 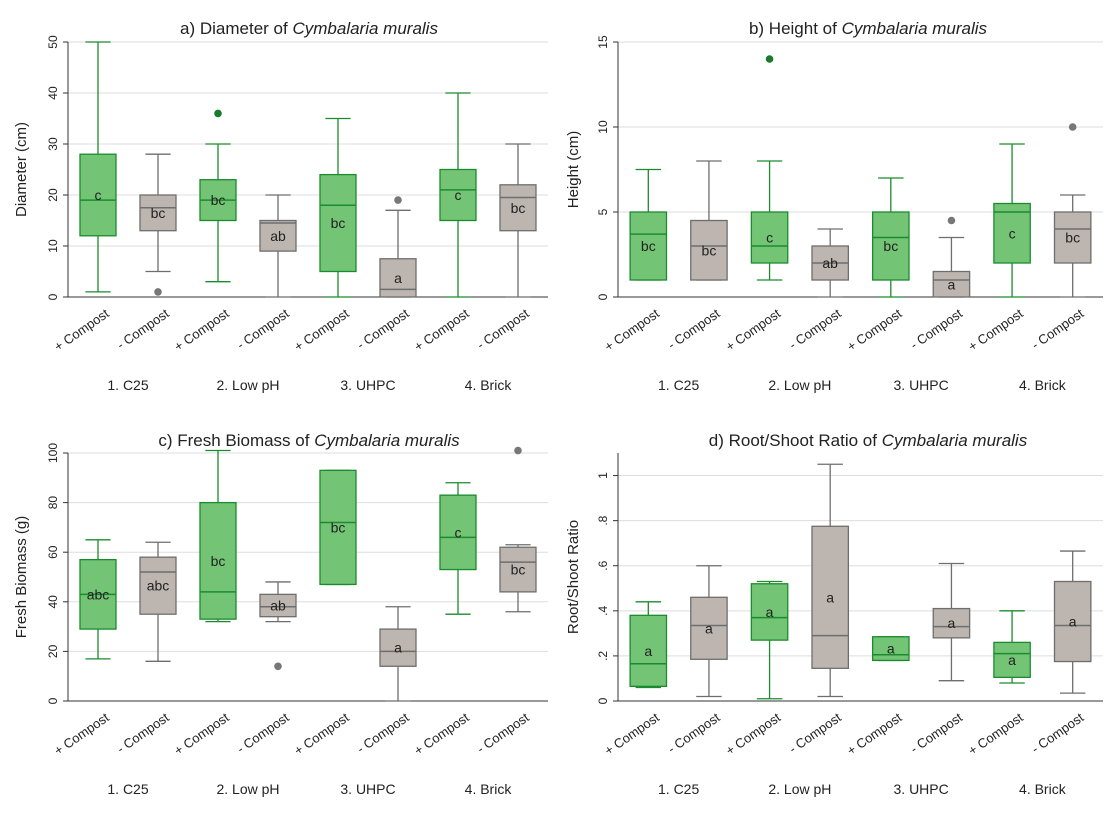 What do you see at coordinates (603, 656) in the screenshot?
I see `y-tick-label: .2` at bounding box center [603, 656].